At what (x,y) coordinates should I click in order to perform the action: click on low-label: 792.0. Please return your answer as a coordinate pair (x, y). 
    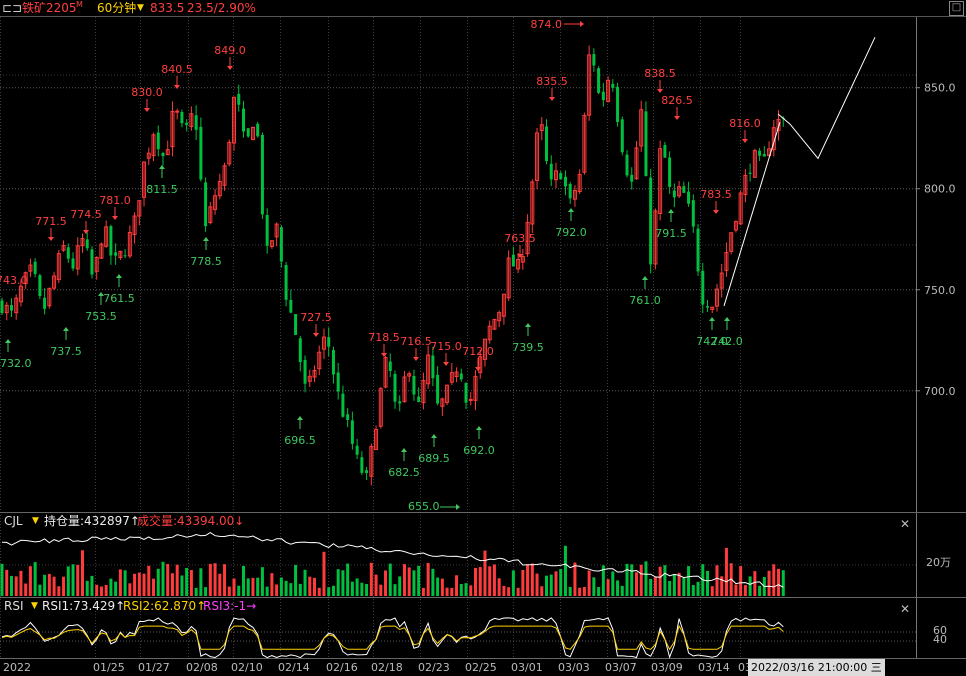
    Looking at the image, I should click on (571, 232).